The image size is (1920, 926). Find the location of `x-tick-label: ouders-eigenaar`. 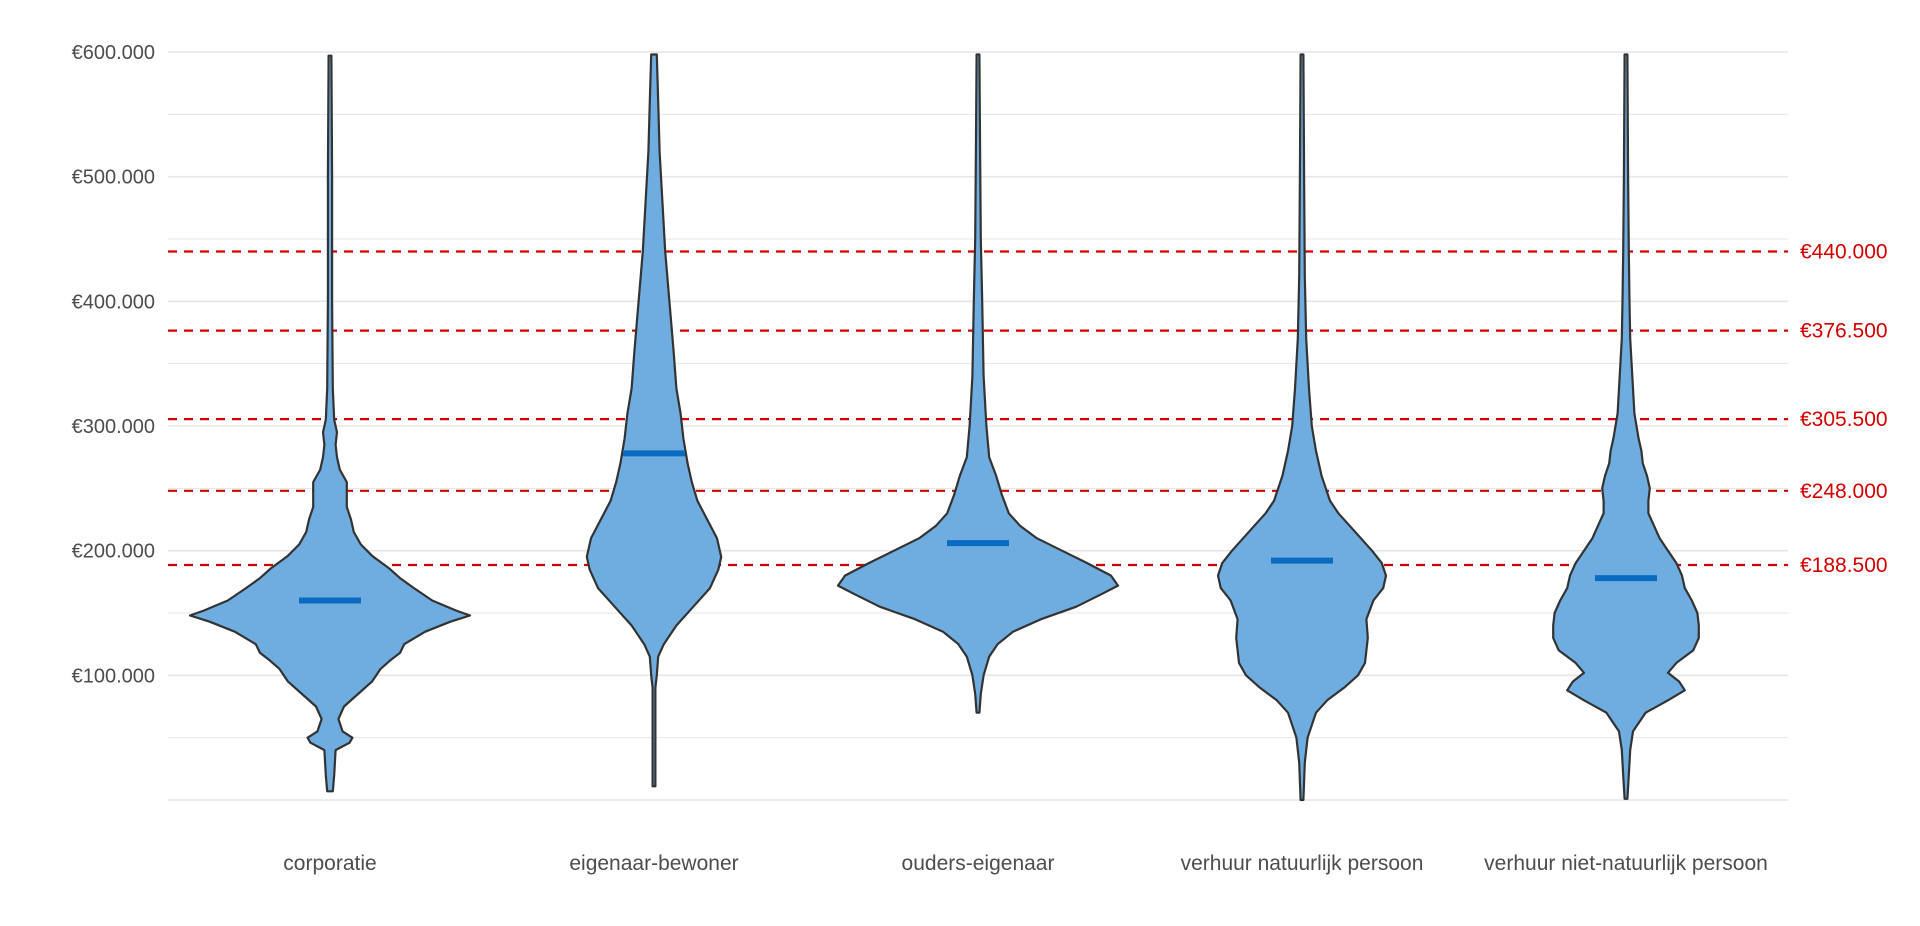

x-tick-label: ouders-eigenaar is located at coordinates (978, 863).